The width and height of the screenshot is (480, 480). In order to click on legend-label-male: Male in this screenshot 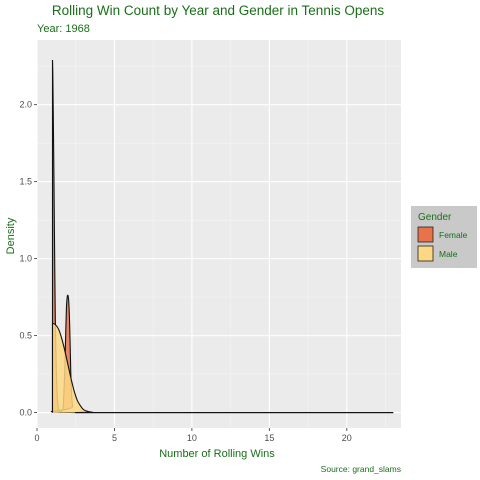, I will do `click(448, 254)`.